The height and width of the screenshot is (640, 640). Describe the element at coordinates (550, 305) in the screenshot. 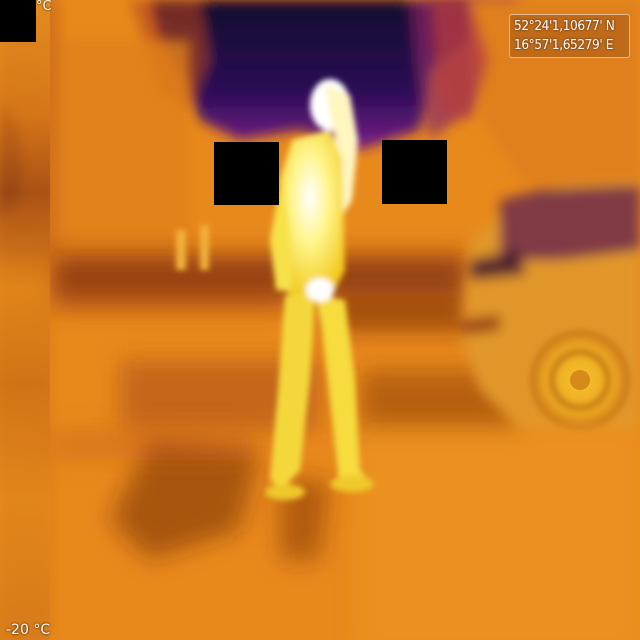

I see `parked-car` at that location.